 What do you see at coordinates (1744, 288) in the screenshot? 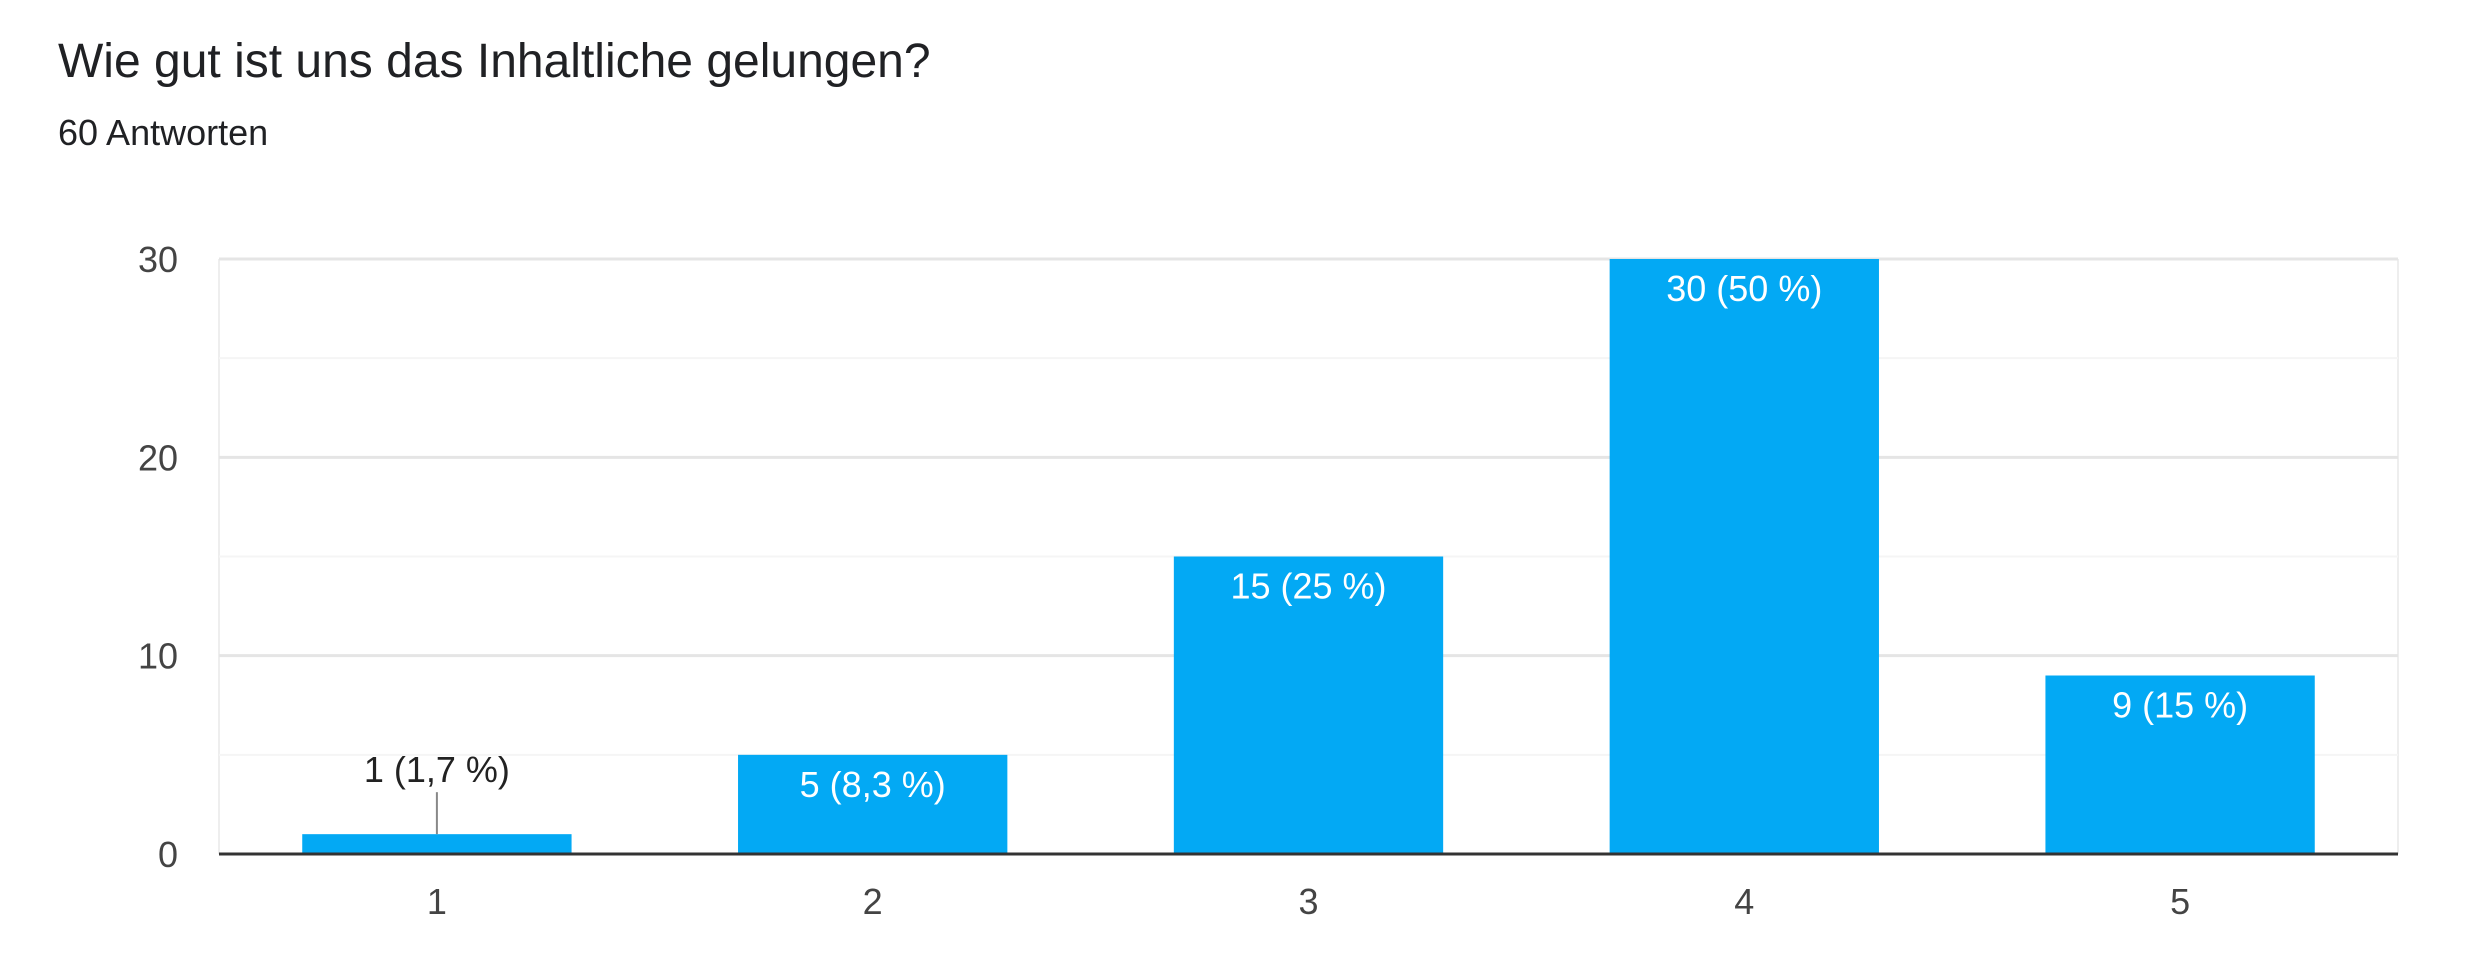
I see `data-label: 30 (50 %)` at bounding box center [1744, 288].